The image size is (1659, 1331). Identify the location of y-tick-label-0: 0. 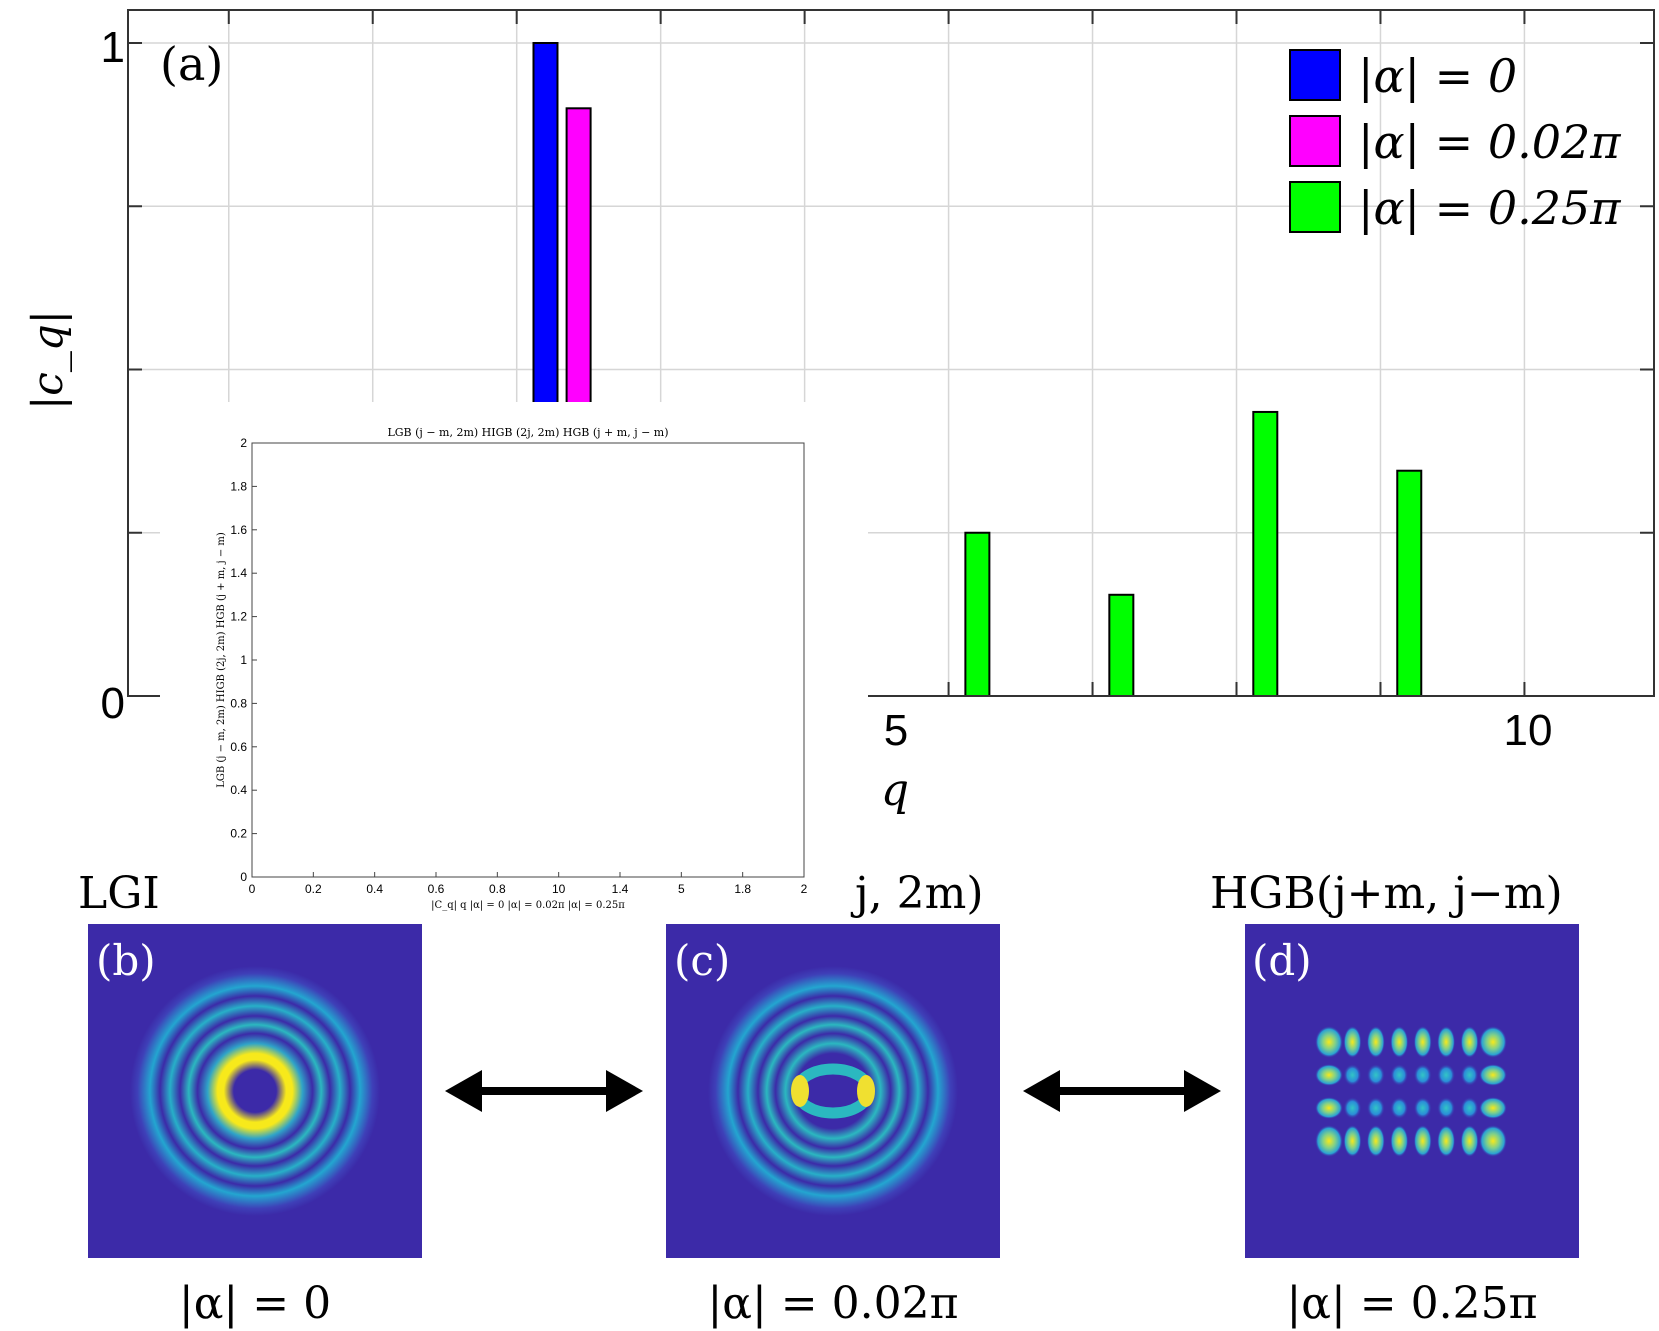
(113, 703).